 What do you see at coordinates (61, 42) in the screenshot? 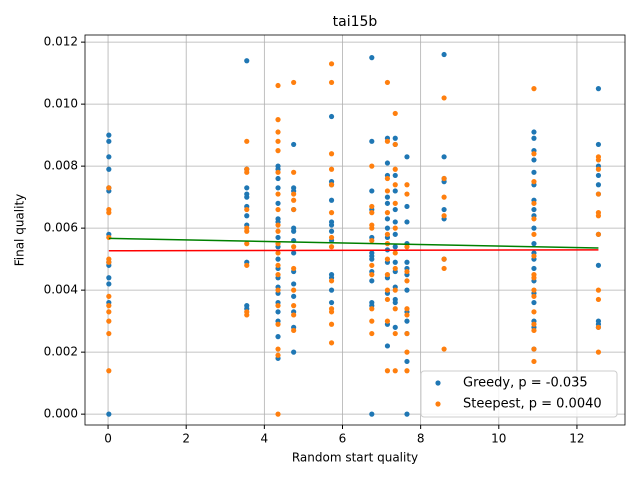
I see `y-tick-label: 0.012` at bounding box center [61, 42].